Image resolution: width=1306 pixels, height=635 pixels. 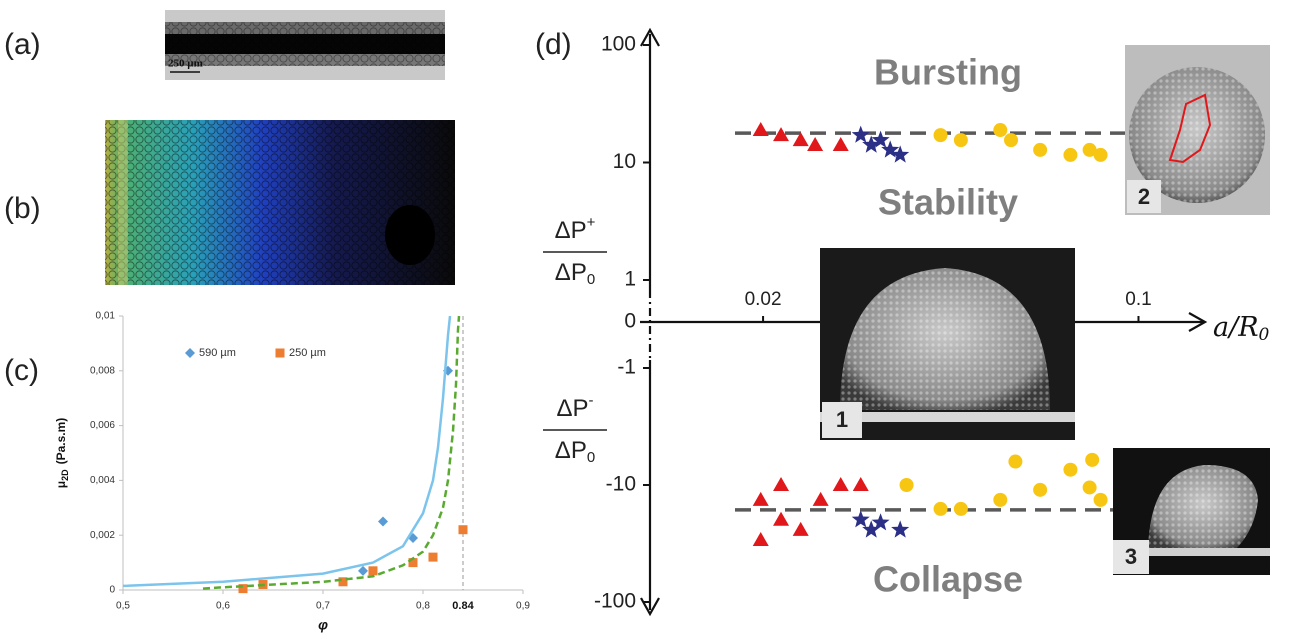 I want to click on region-label: Collapse, so click(x=948, y=579).